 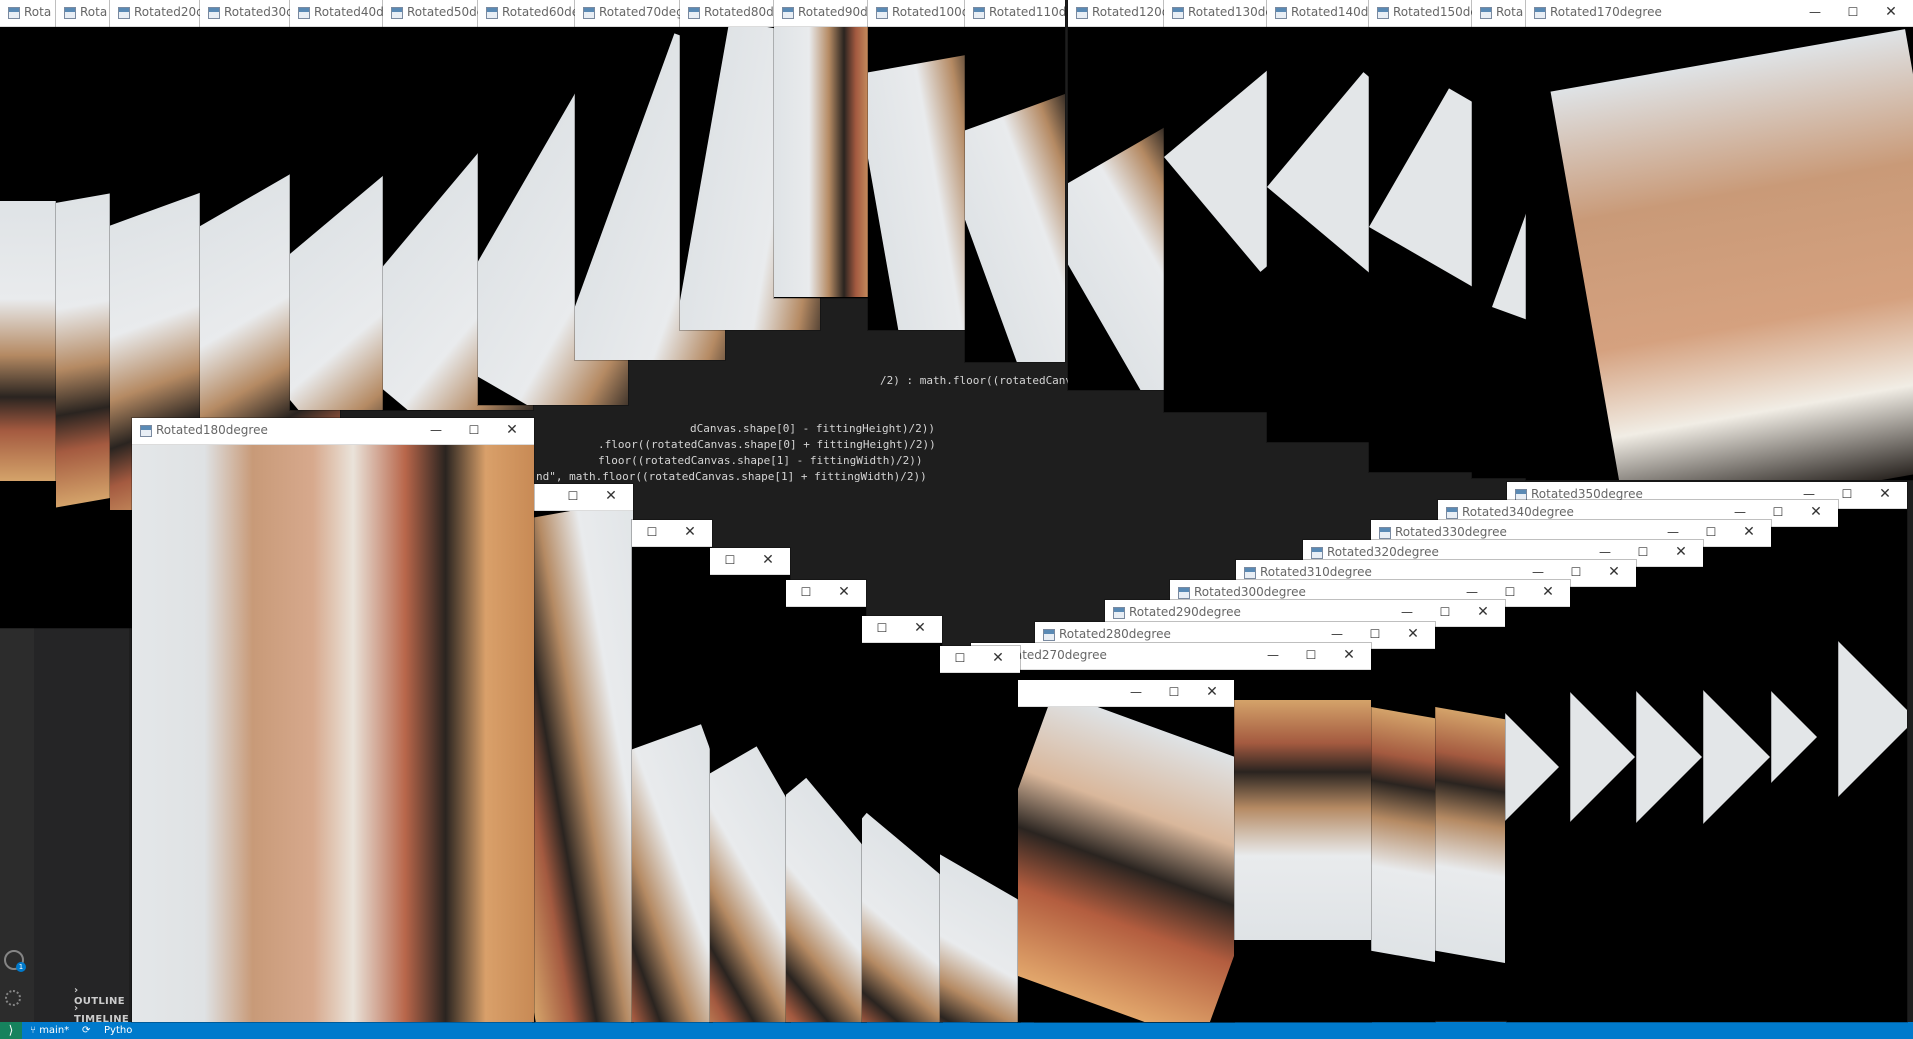 I want to click on branch-indicator: ⑂ main*, so click(x=50, y=1030).